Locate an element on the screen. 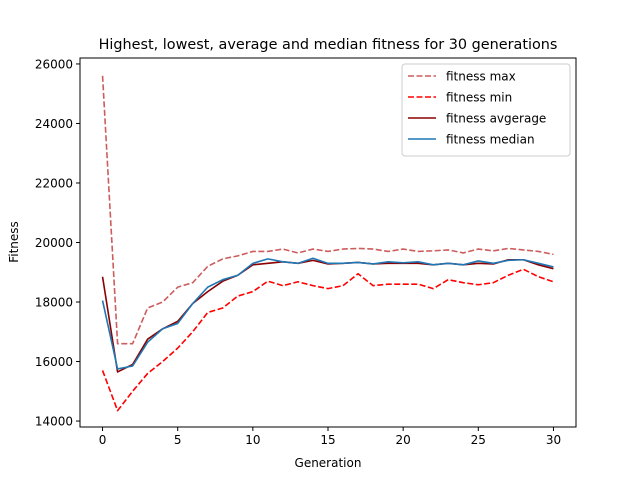  legend-label: fitness median is located at coordinates (490, 140).